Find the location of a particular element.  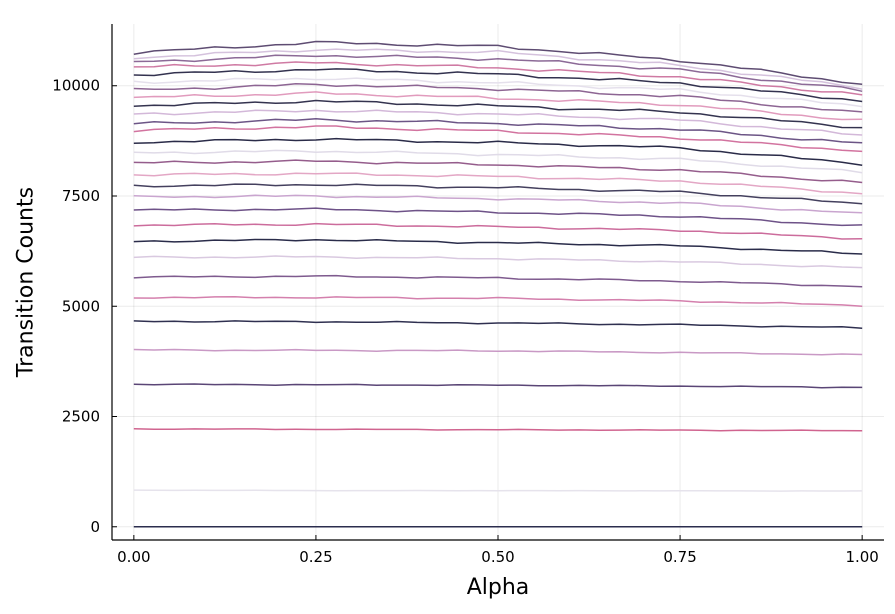

y-tick-label-0: 0 is located at coordinates (95, 527).